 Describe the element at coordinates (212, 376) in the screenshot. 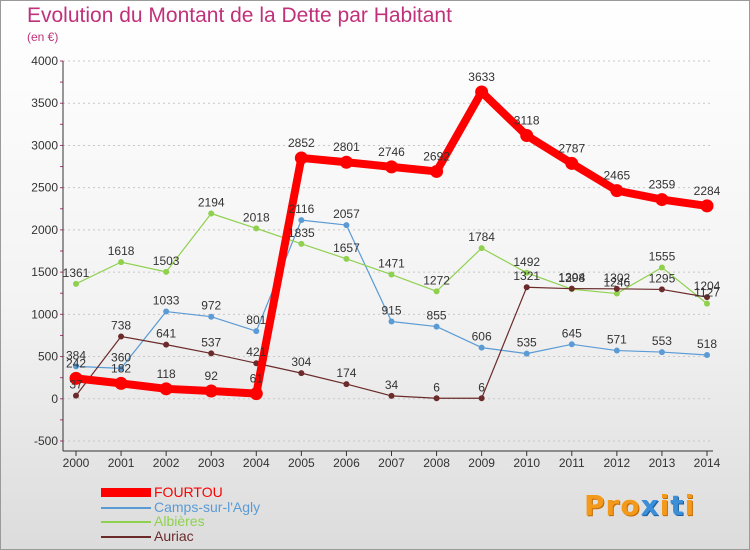

I see `data-label: 92` at that location.